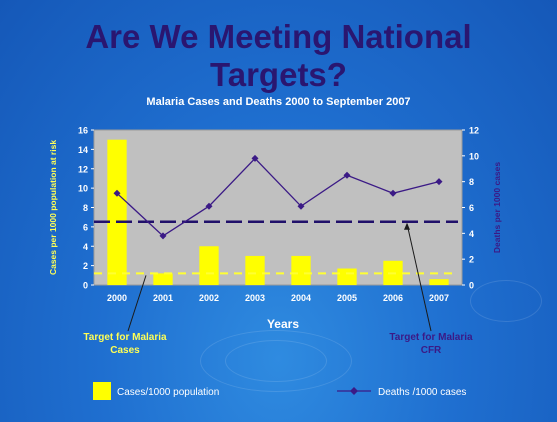 The width and height of the screenshot is (557, 422). I want to click on slide-title-line2: Targets?, so click(278, 74).